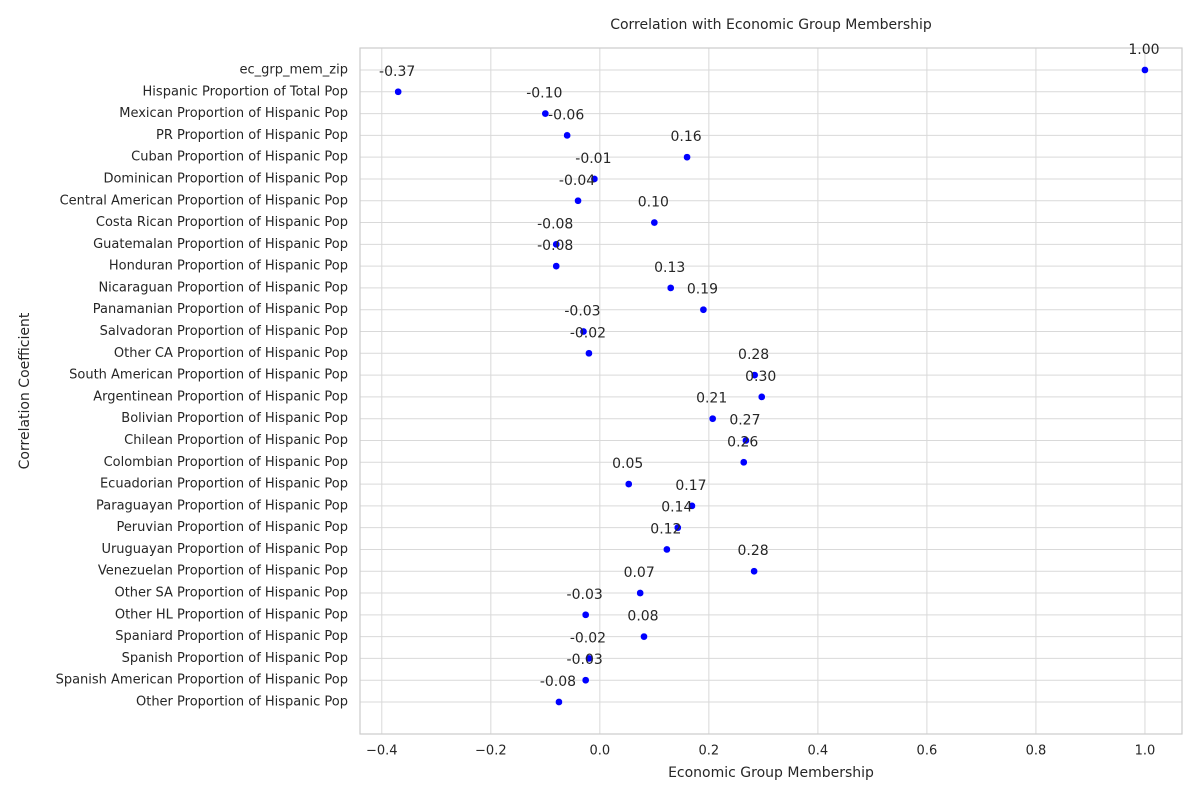 Image resolution: width=1200 pixels, height=800 pixels. What do you see at coordinates (382, 751) in the screenshot?
I see `x-tick-label: −0.4` at bounding box center [382, 751].